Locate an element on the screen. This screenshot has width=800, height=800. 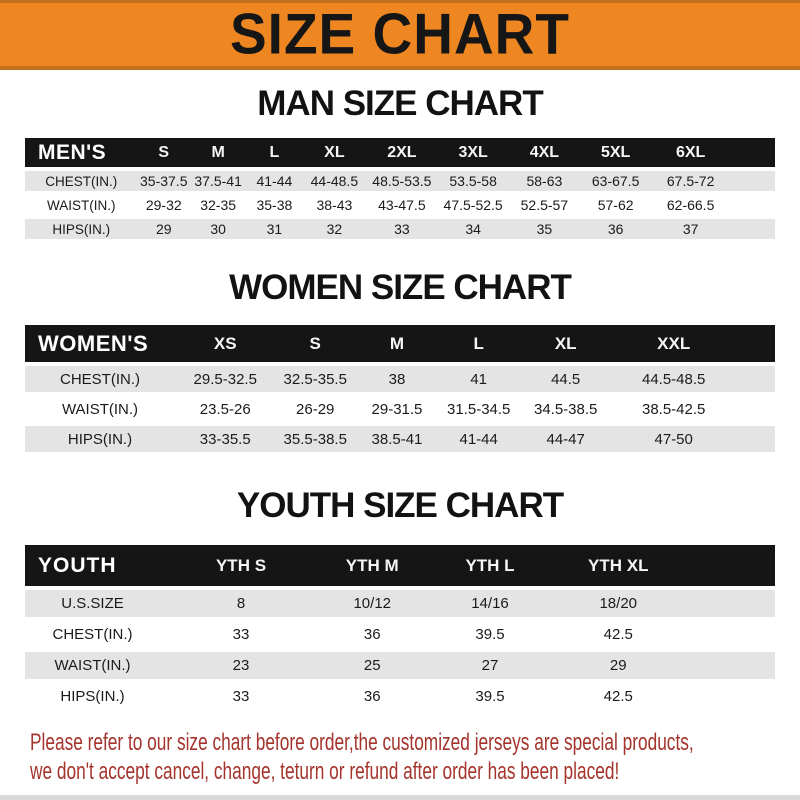
table-row: CHEST(IN.) 33 36 39.5 42.5 is located at coordinates (400, 634).